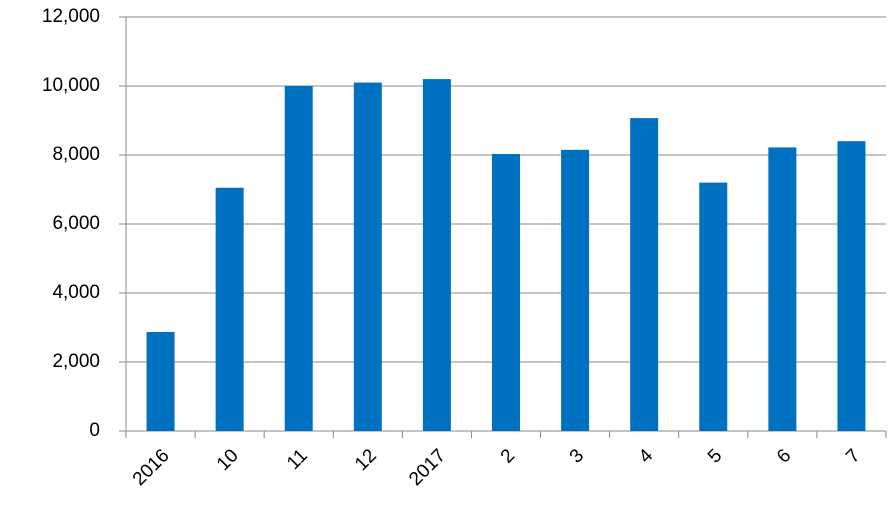 This screenshot has height=507, width=895. I want to click on y-tick-label: 0, so click(94, 430).